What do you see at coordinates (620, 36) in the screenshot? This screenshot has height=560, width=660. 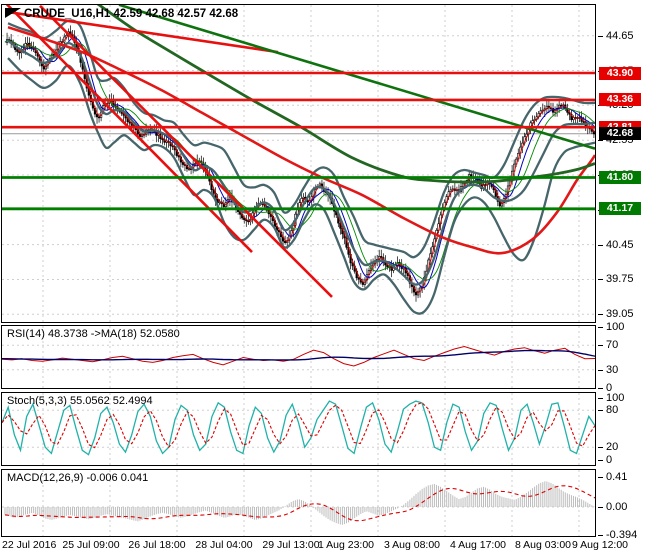 I see `price-tick: 44.65` at bounding box center [620, 36].